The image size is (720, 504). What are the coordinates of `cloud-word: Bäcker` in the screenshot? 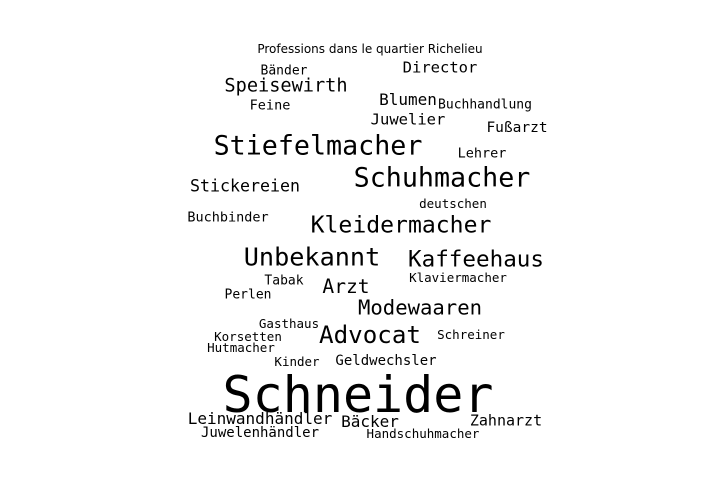 It's located at (370, 421).